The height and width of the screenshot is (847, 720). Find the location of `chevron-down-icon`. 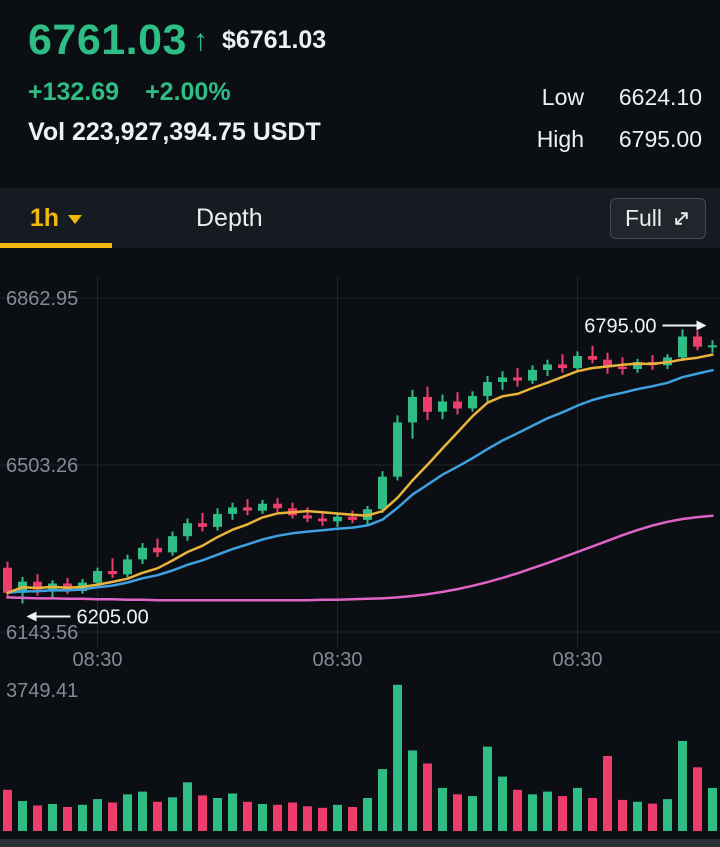

chevron-down-icon is located at coordinates (75, 219).